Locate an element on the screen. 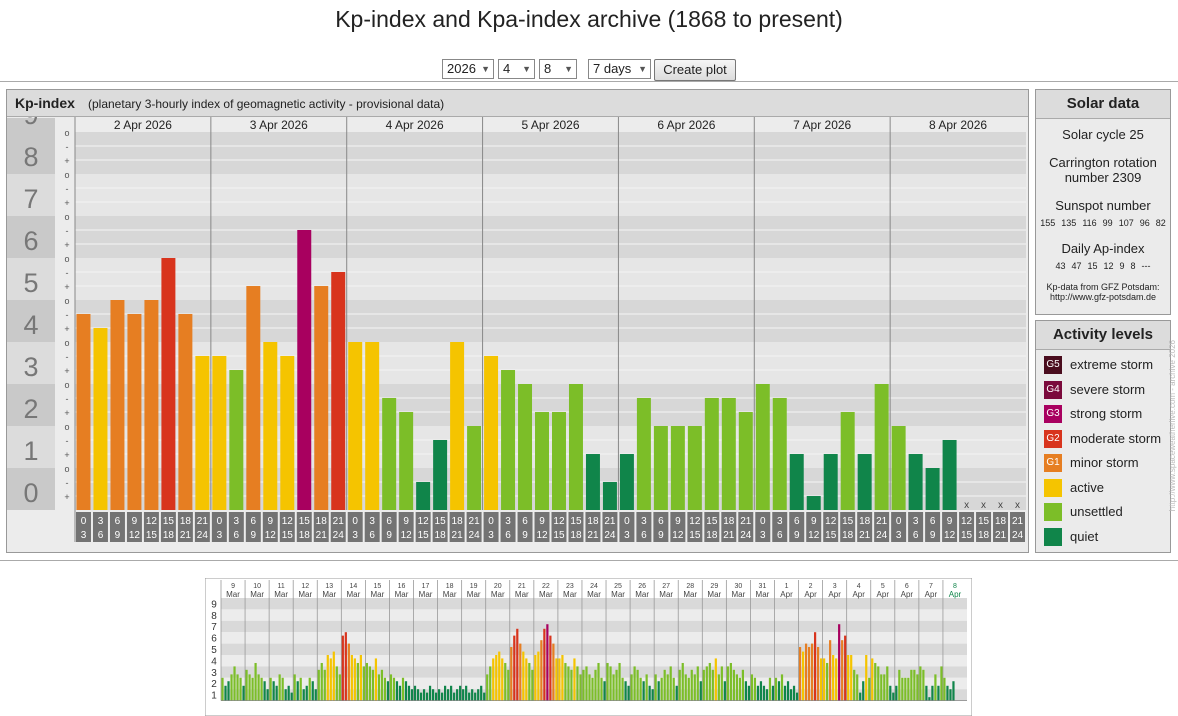  year-select: 2026 ▼ is located at coordinates (468, 69).